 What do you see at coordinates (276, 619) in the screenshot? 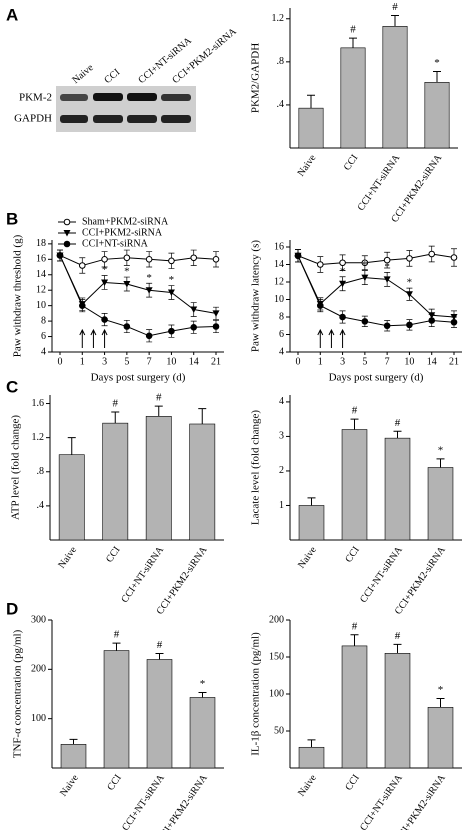
I see `y-tick-label: 200` at bounding box center [276, 619].